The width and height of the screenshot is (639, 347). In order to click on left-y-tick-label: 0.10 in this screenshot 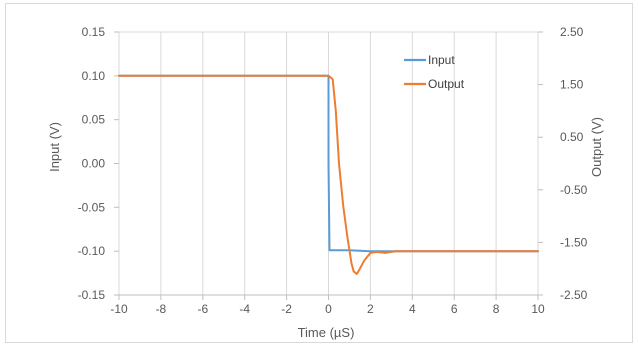, I will do `click(94, 76)`.